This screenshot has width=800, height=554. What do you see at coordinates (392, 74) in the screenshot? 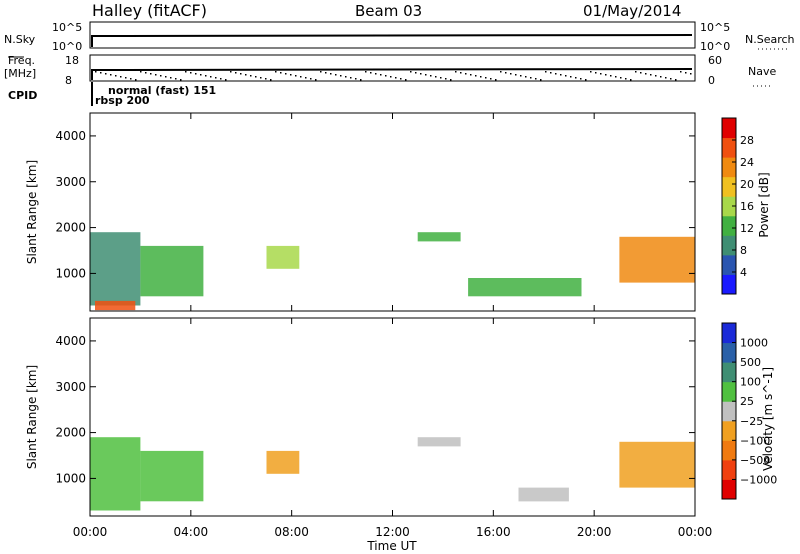
I see `freq-trace` at bounding box center [392, 74].